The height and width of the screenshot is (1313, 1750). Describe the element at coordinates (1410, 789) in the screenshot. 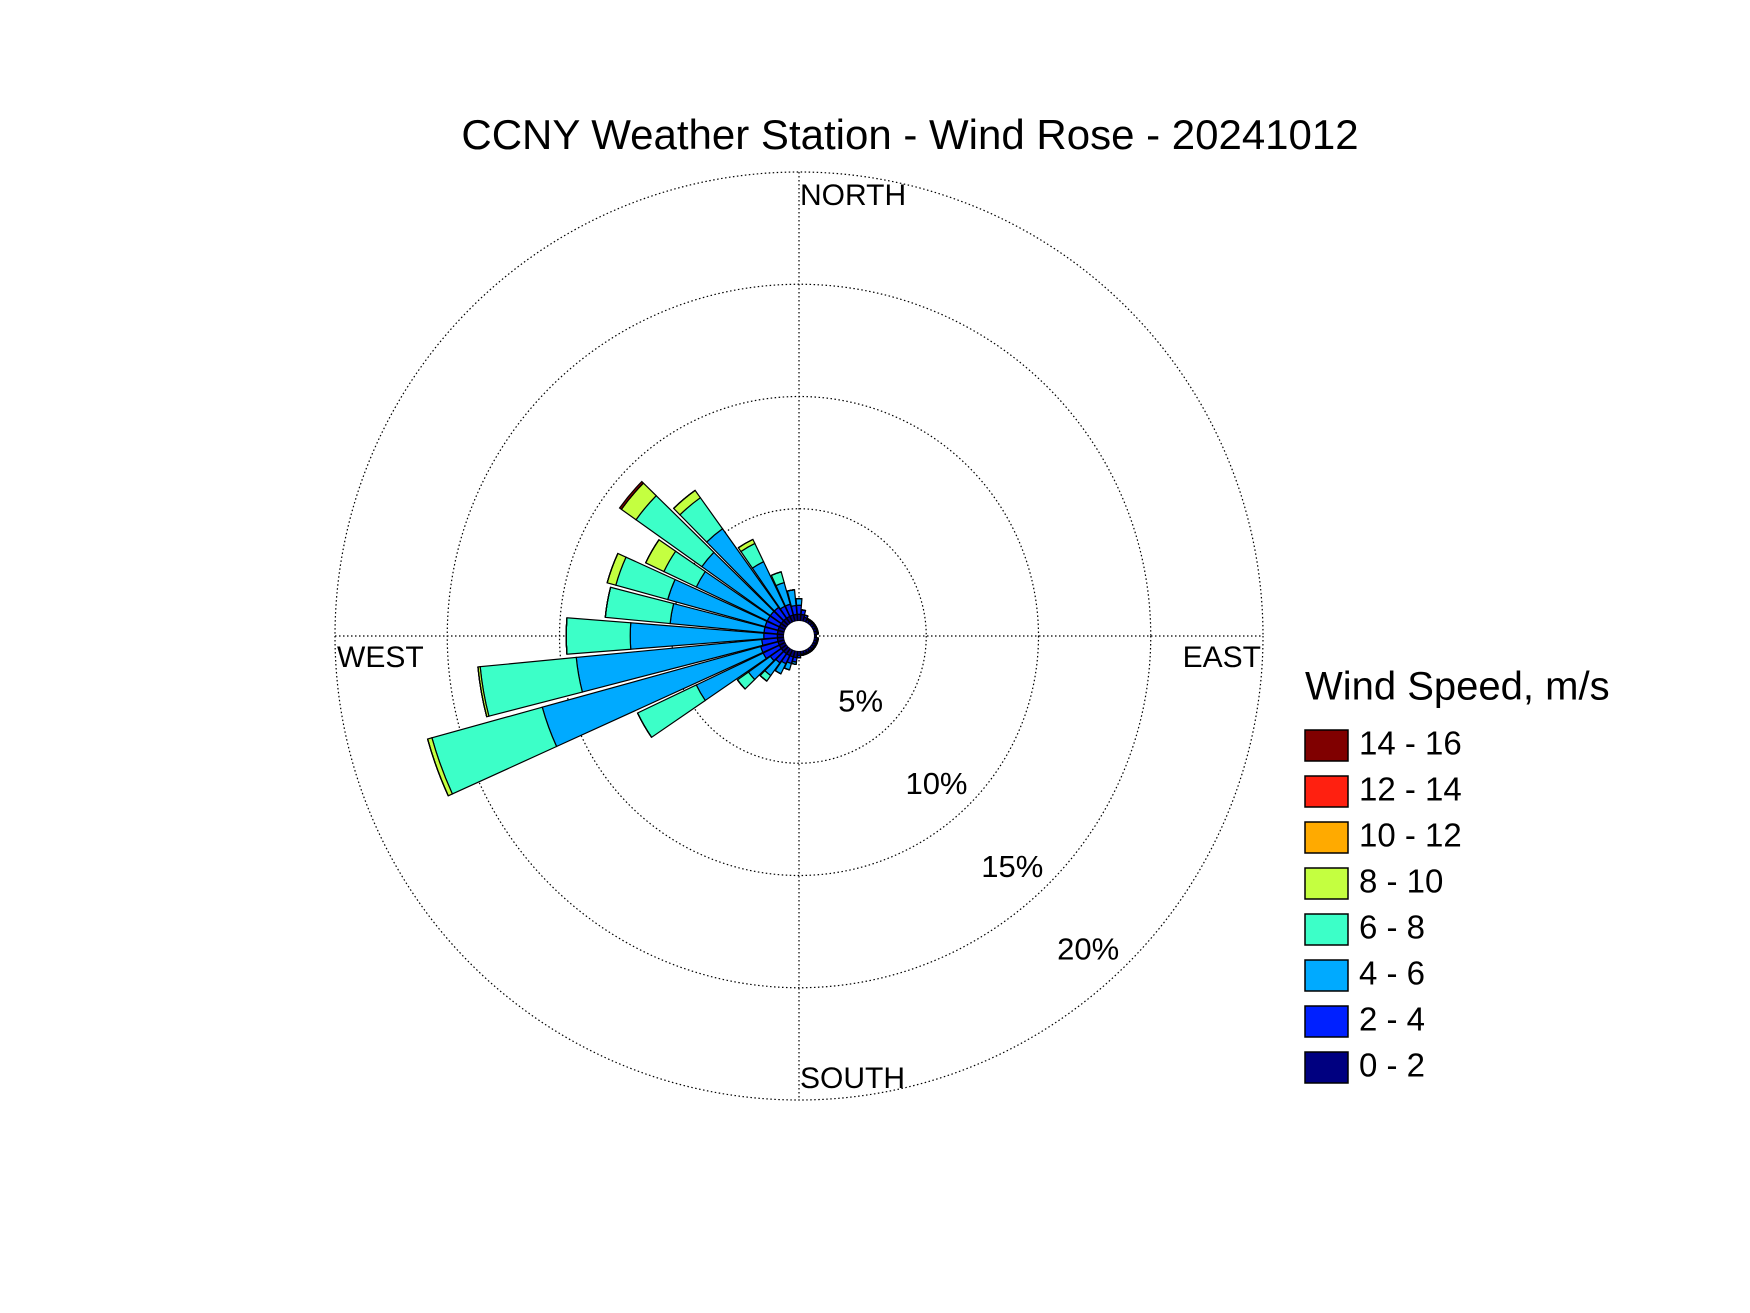

I see `legend-label: 12 - 14` at that location.